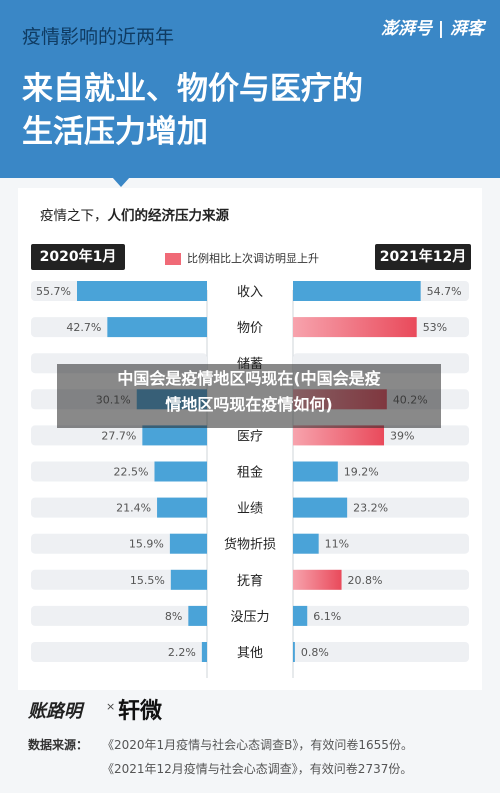 This screenshot has width=500, height=793. What do you see at coordinates (249, 392) in the screenshot?
I see `overlay-text: 中国会是疫情地区吗现在(中国会是疫 情地区吗现在疫情如何)` at bounding box center [249, 392].